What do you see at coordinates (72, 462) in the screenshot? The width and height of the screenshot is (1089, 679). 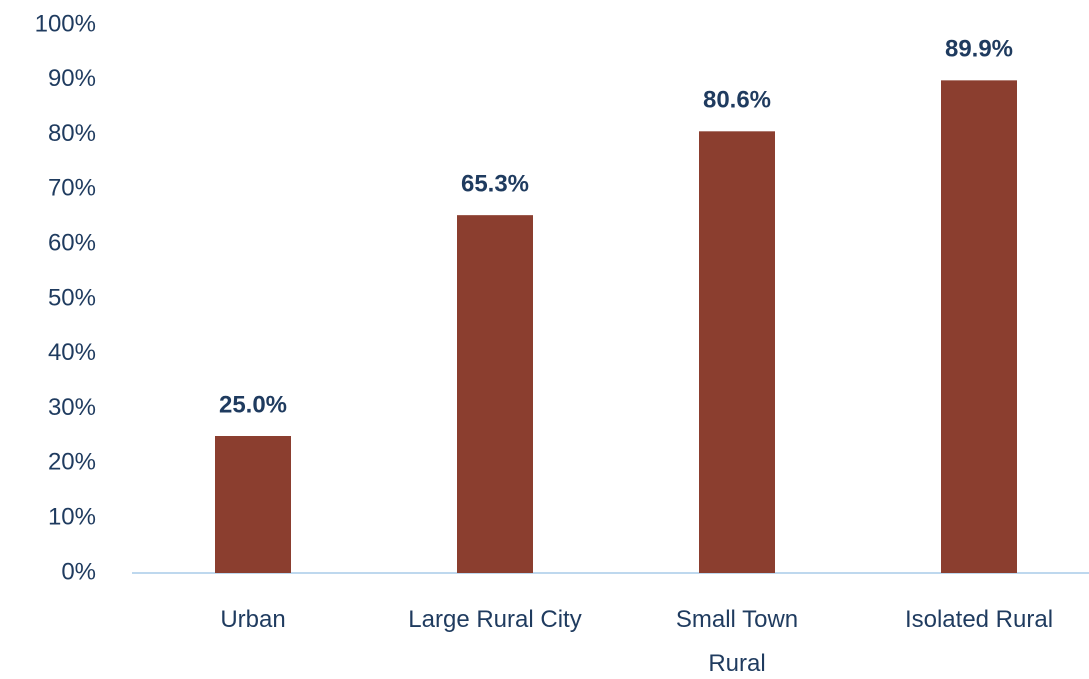 I see `y-tick-label: 20%` at bounding box center [72, 462].